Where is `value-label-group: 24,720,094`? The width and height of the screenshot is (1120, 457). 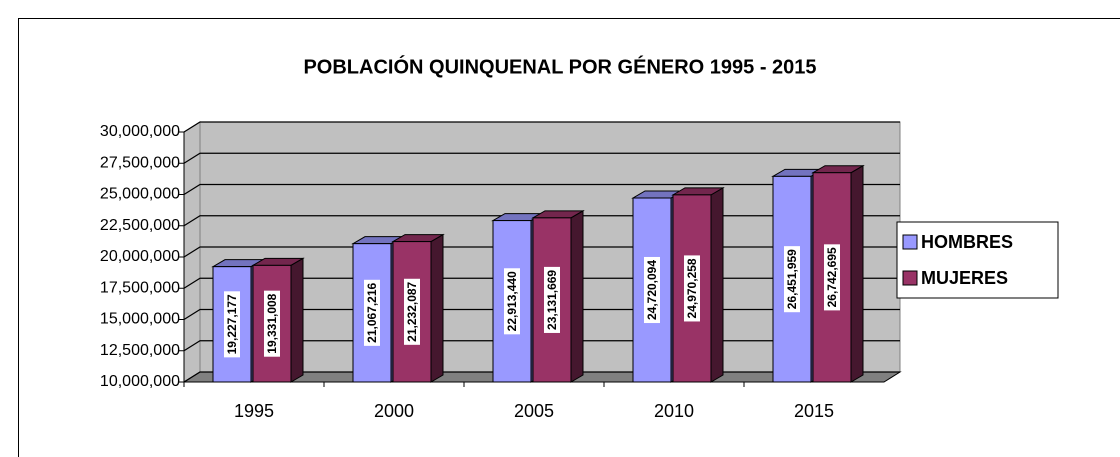 value-label-group: 24,720,094 is located at coordinates (652, 290).